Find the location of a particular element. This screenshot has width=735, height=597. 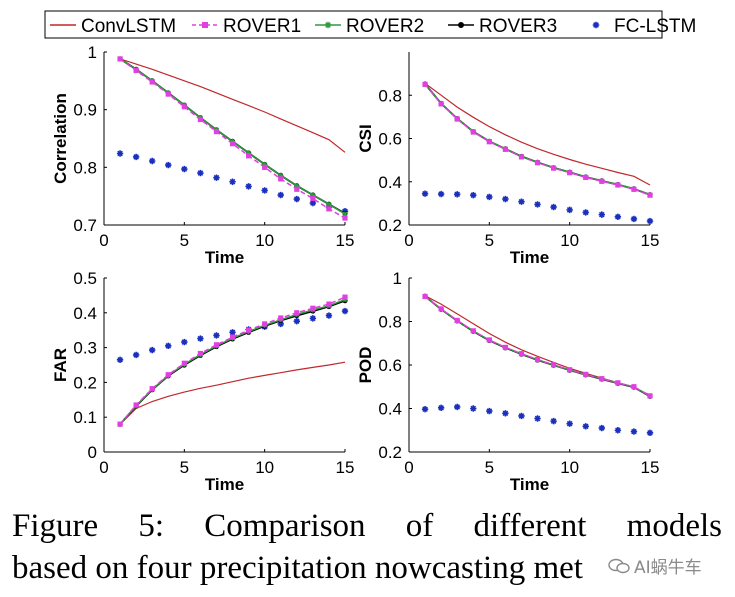

legend-item-rover1: ROVER1 is located at coordinates (246, 26).